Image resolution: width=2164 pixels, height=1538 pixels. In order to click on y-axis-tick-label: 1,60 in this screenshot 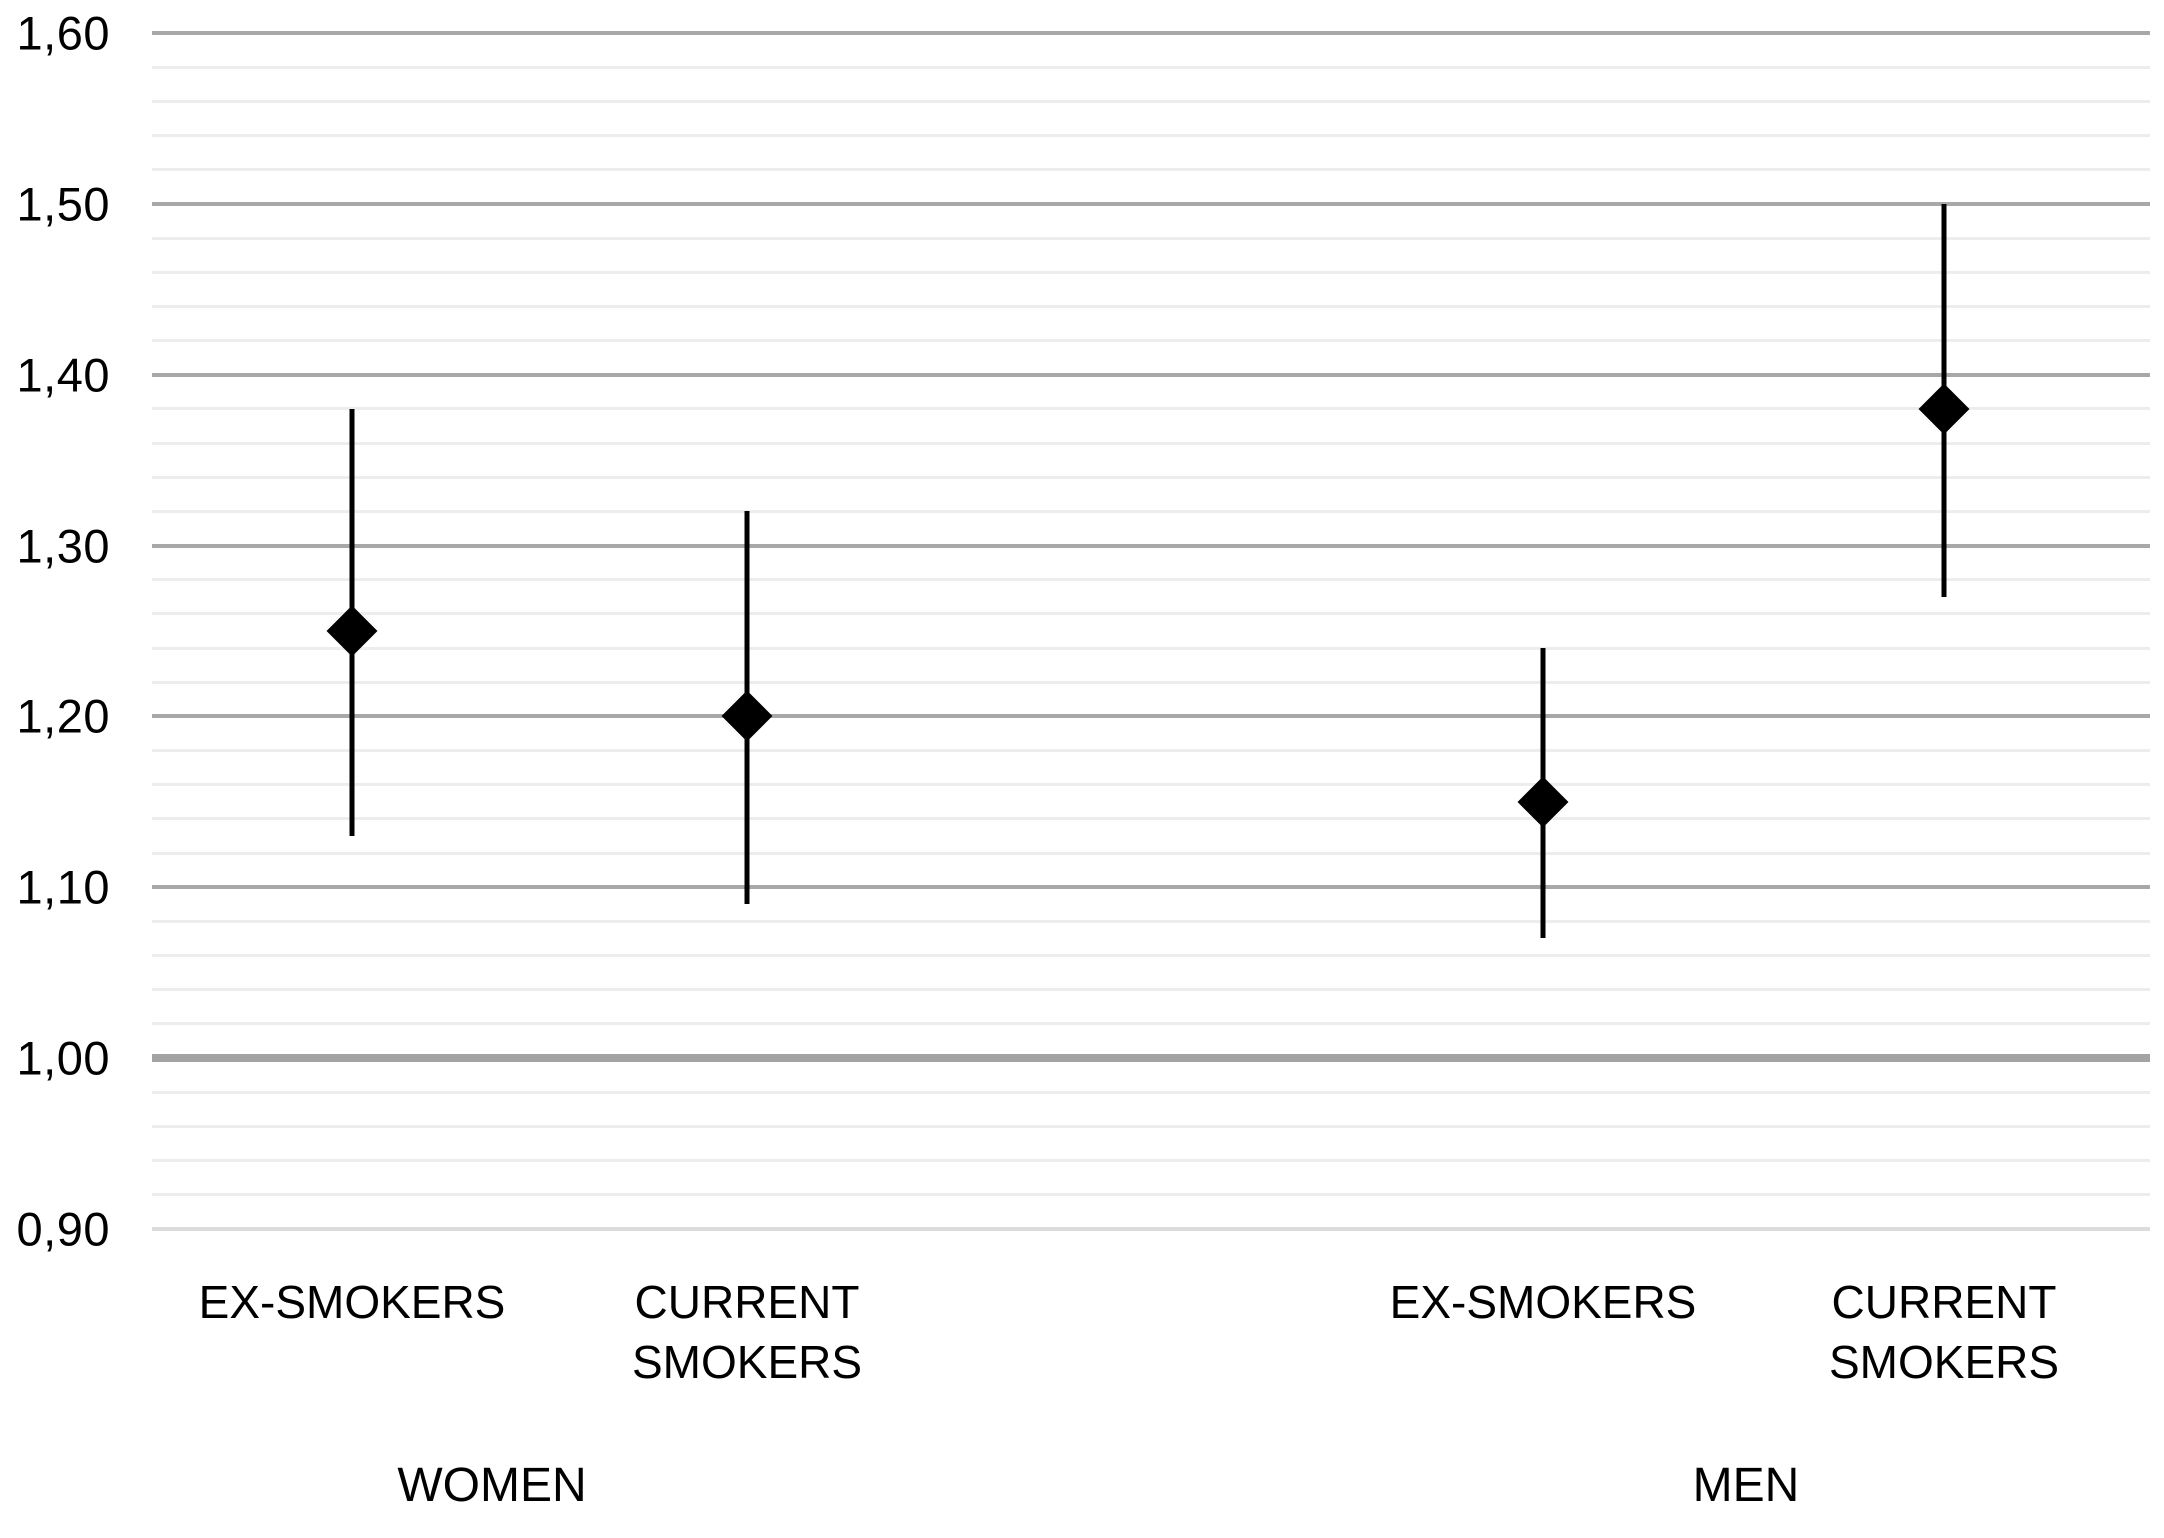, I will do `click(63, 33)`.